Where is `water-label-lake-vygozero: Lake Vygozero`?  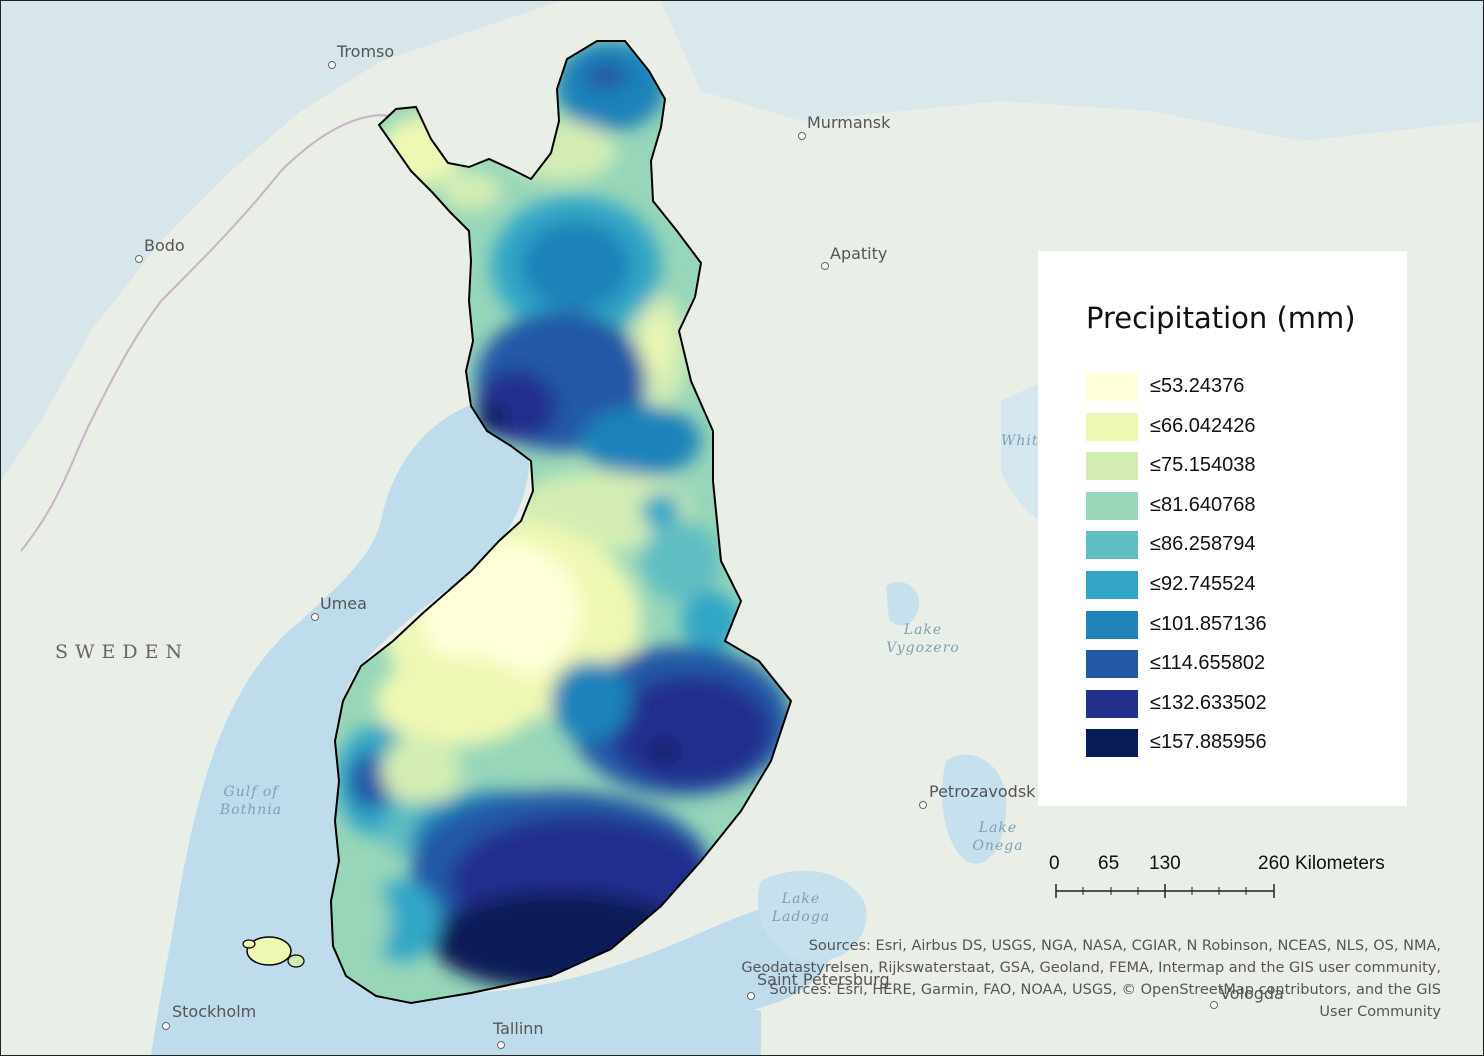 water-label-lake-vygozero: Lake Vygozero is located at coordinates (923, 639).